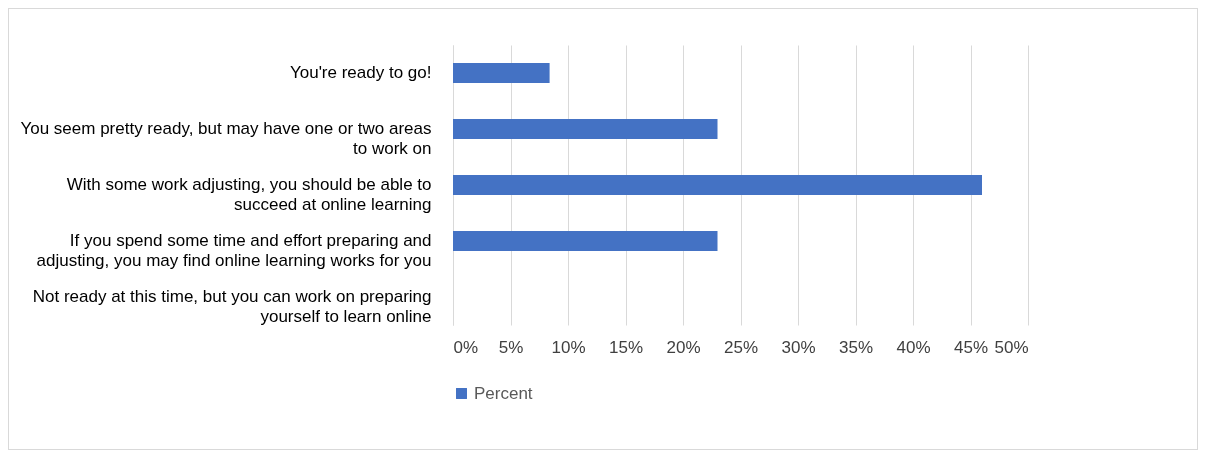 This screenshot has height=457, width=1206. I want to click on x-tick-label: 5%, so click(511, 347).